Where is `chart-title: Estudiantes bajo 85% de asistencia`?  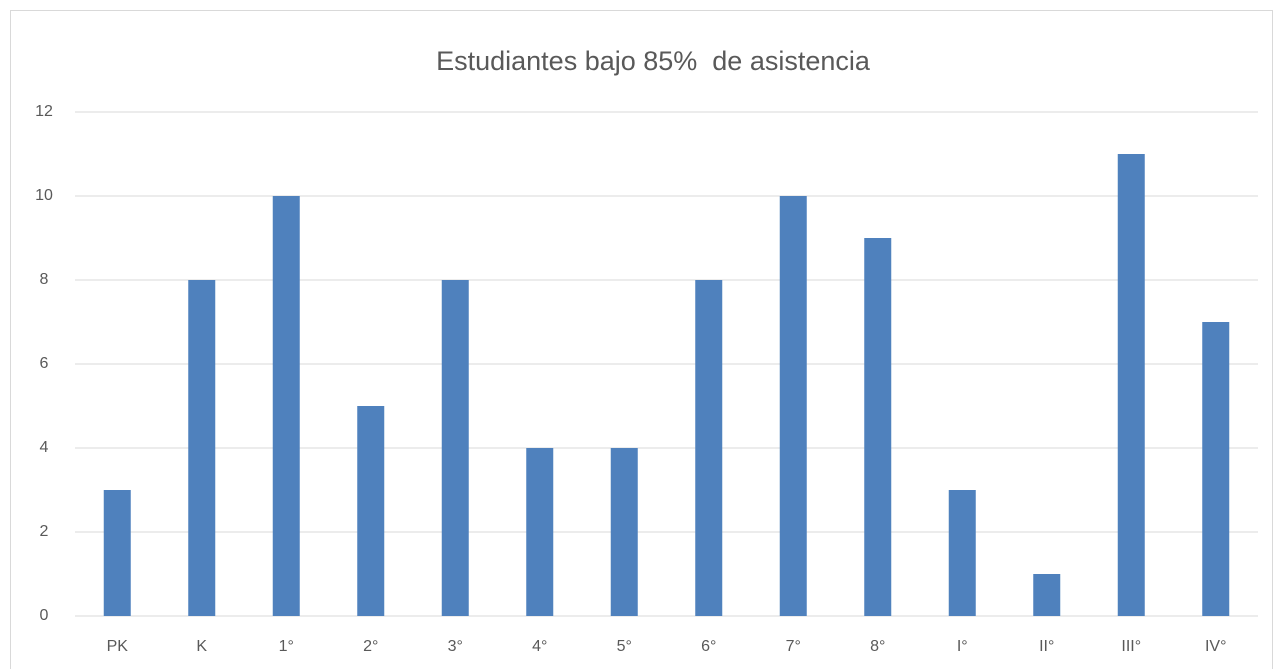
chart-title: Estudiantes bajo 85% de asistencia is located at coordinates (653, 61).